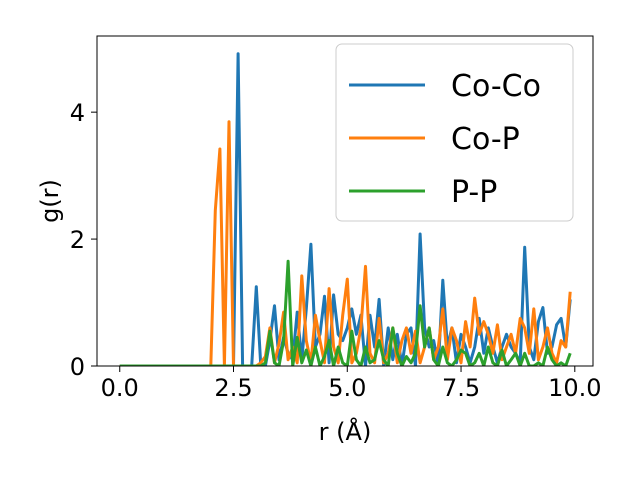 This screenshot has height=480, width=640. What do you see at coordinates (574, 388) in the screenshot?
I see `x-tick-label: 10.0` at bounding box center [574, 388].